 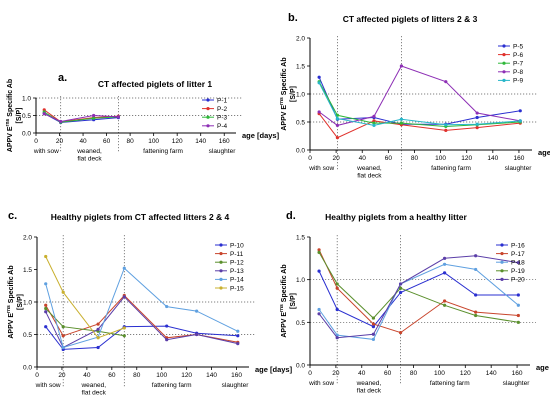 What do you see at coordinates (518, 81) in the screenshot?
I see `legend-label: P-9` at bounding box center [518, 81].